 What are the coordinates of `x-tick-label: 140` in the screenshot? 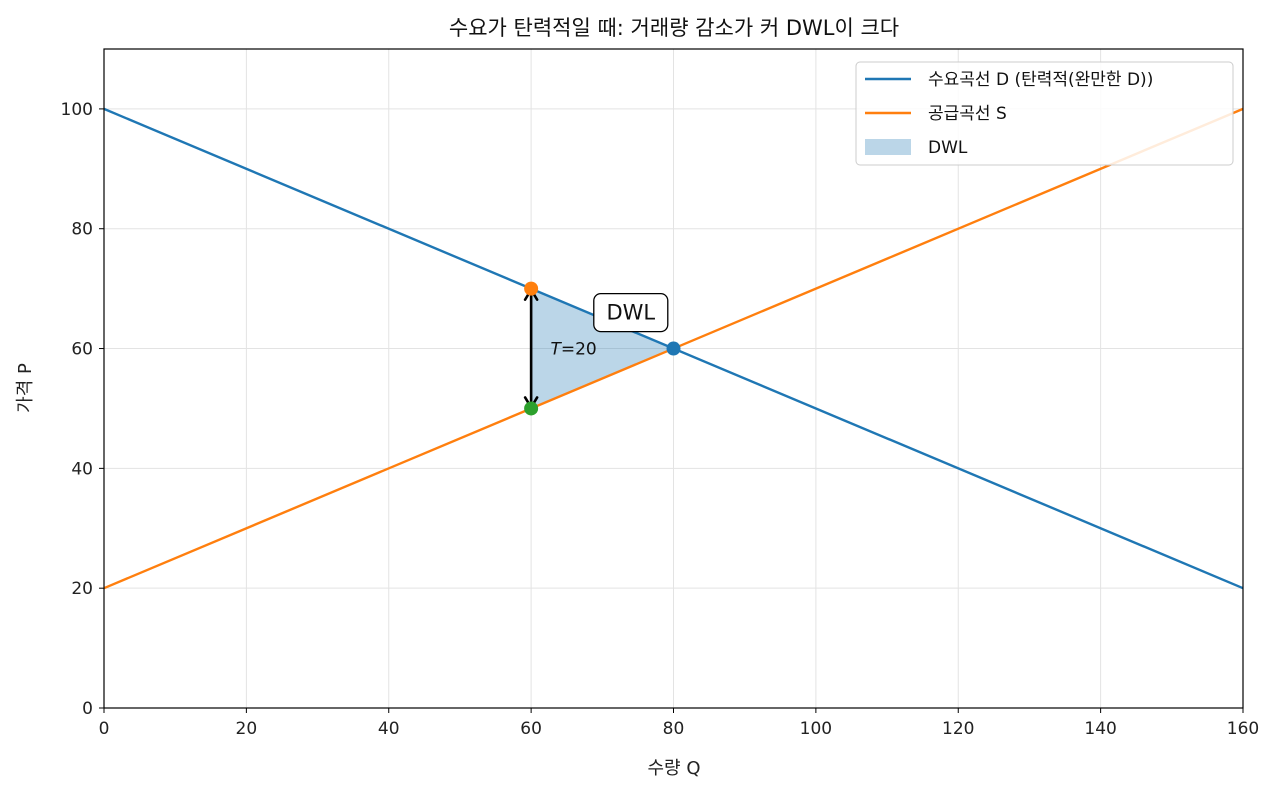 It's located at (1100, 729).